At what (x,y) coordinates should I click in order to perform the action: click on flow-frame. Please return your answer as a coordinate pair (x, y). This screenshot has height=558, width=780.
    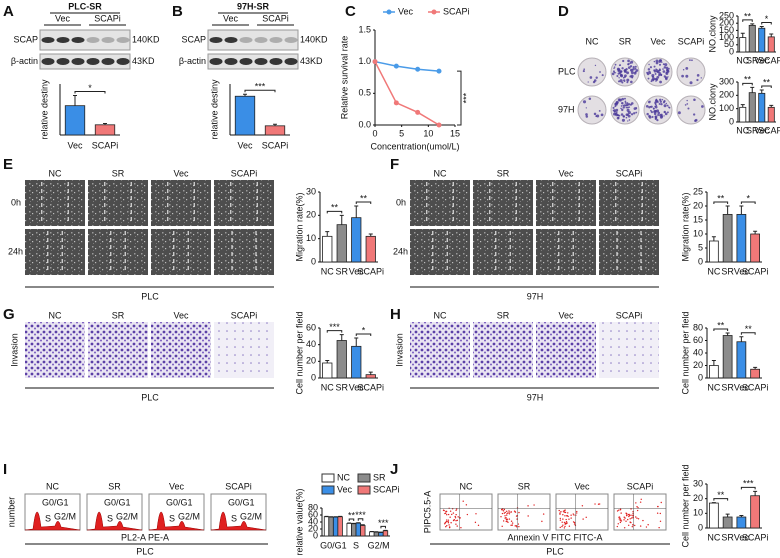
    Looking at the image, I should click on (524, 512).